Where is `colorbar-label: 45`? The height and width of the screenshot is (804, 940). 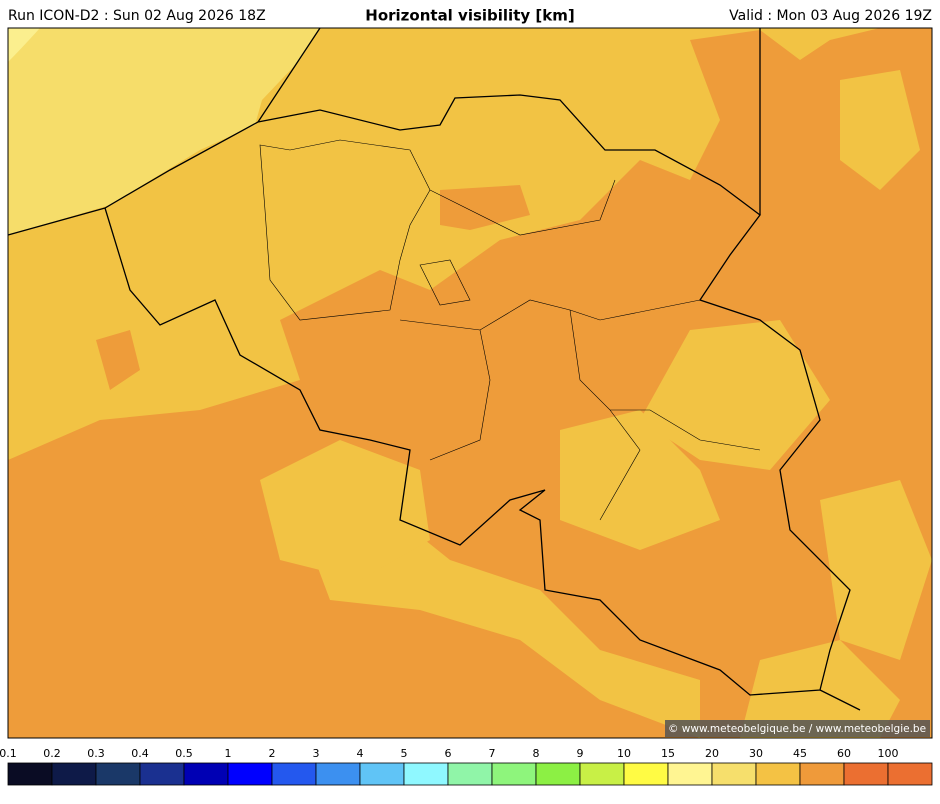 colorbar-label: 45 is located at coordinates (800, 753).